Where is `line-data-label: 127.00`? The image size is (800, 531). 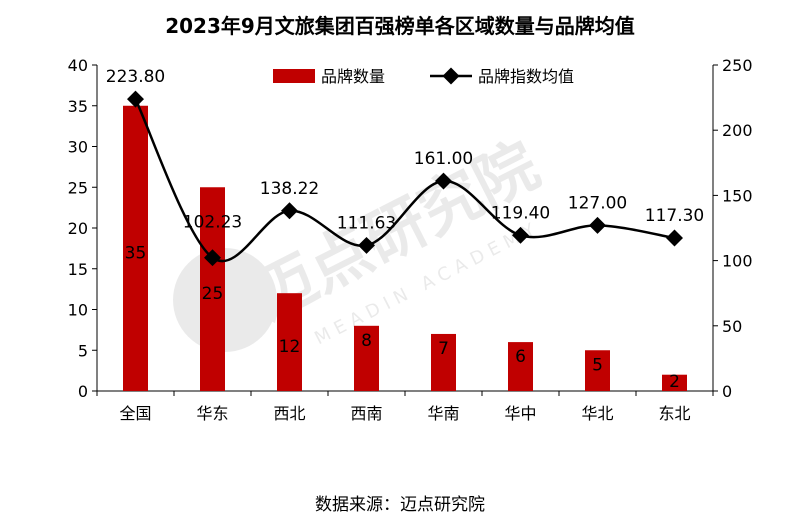
line-data-label: 127.00 is located at coordinates (597, 203).